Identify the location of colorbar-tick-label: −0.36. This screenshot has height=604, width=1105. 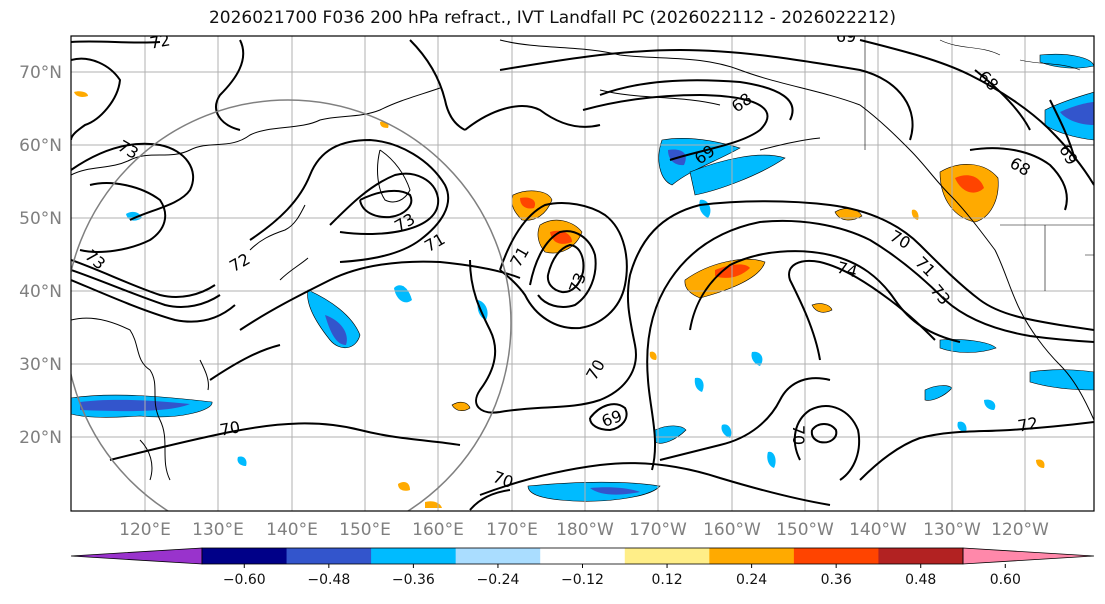
(413, 580).